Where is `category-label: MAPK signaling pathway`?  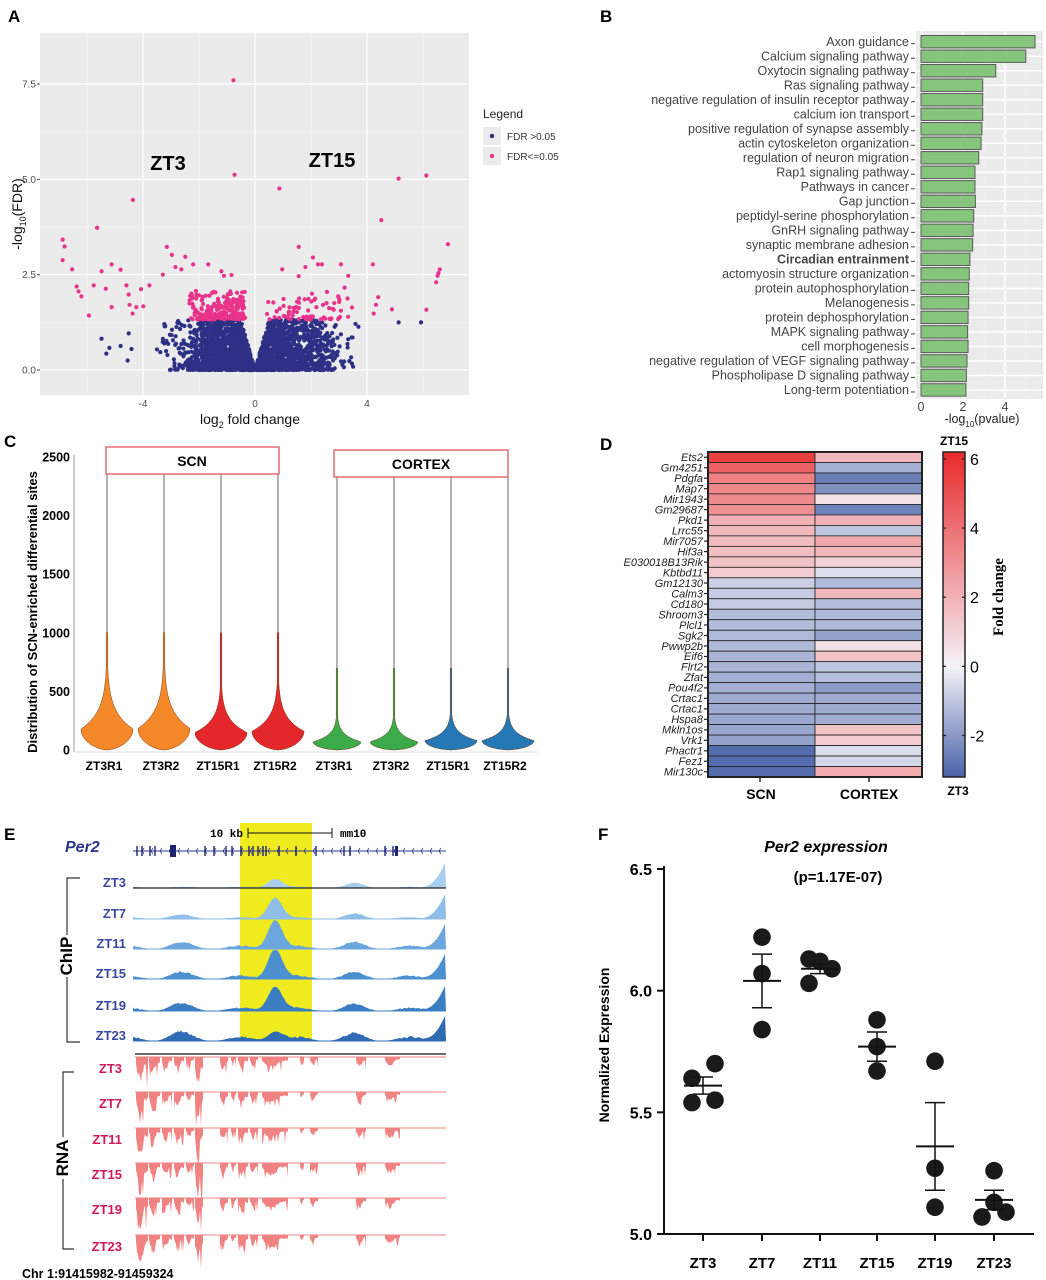 category-label: MAPK signaling pathway is located at coordinates (840, 332).